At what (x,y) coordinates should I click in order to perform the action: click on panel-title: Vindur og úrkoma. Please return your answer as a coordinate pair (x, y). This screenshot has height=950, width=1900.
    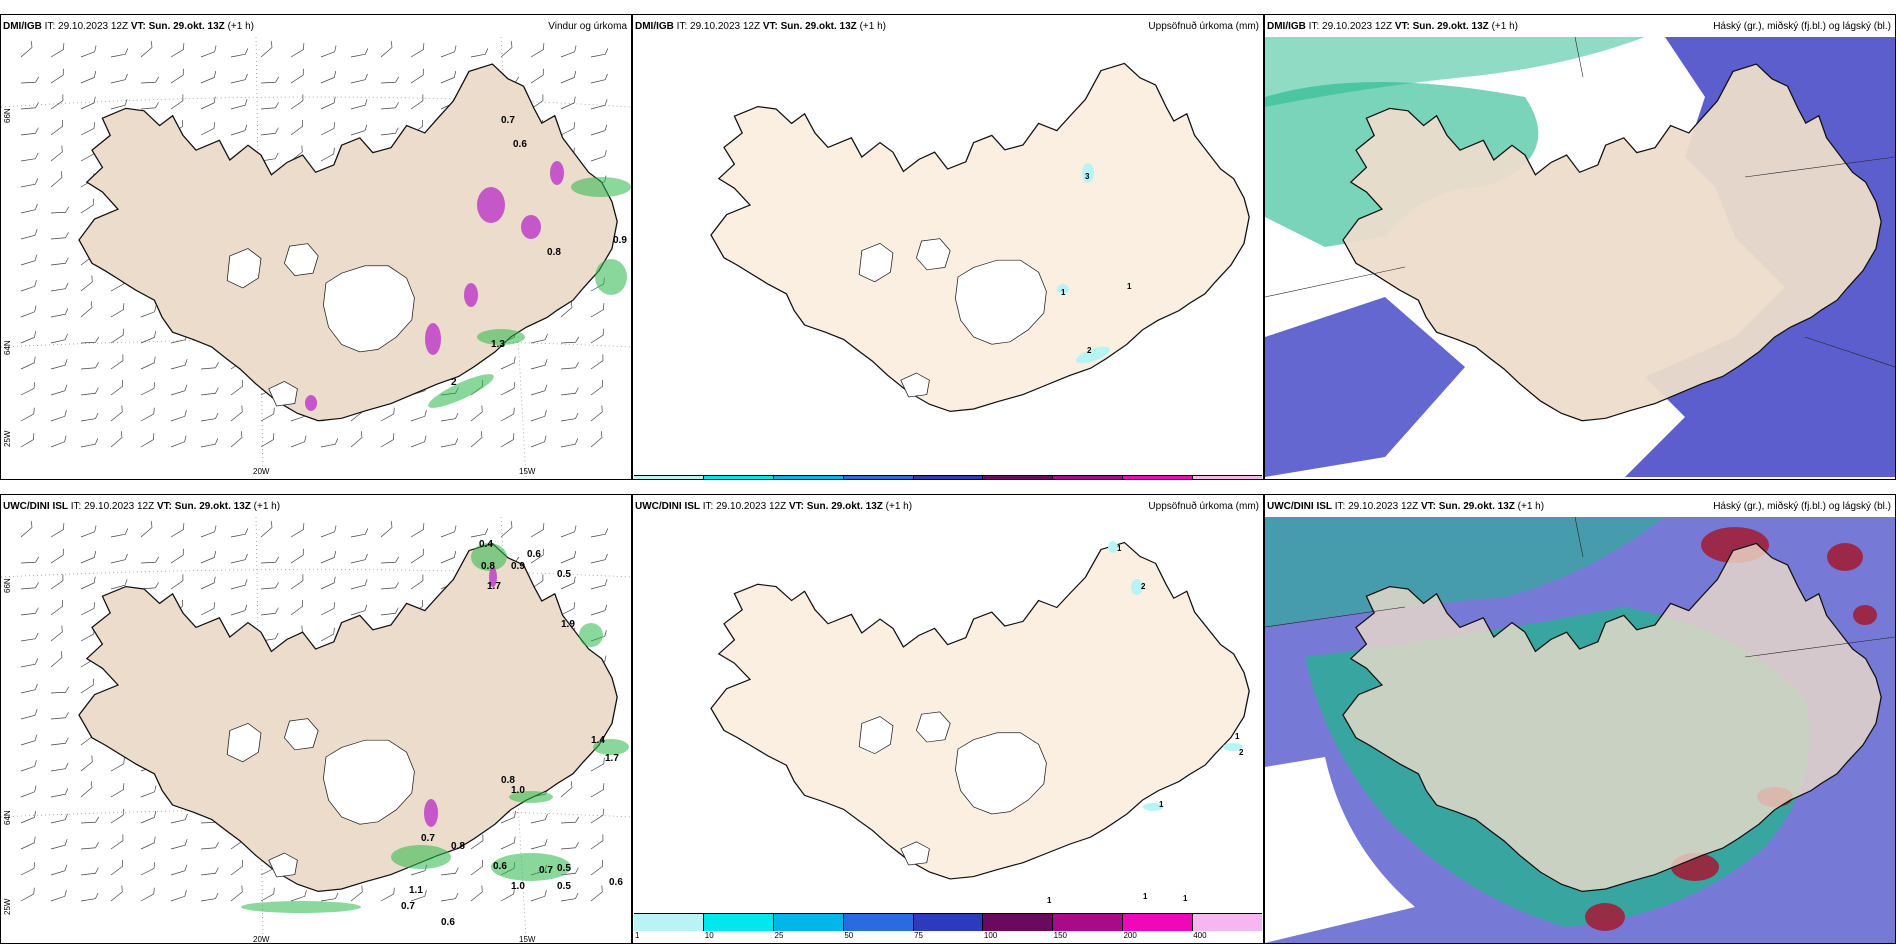
    Looking at the image, I should click on (587, 26).